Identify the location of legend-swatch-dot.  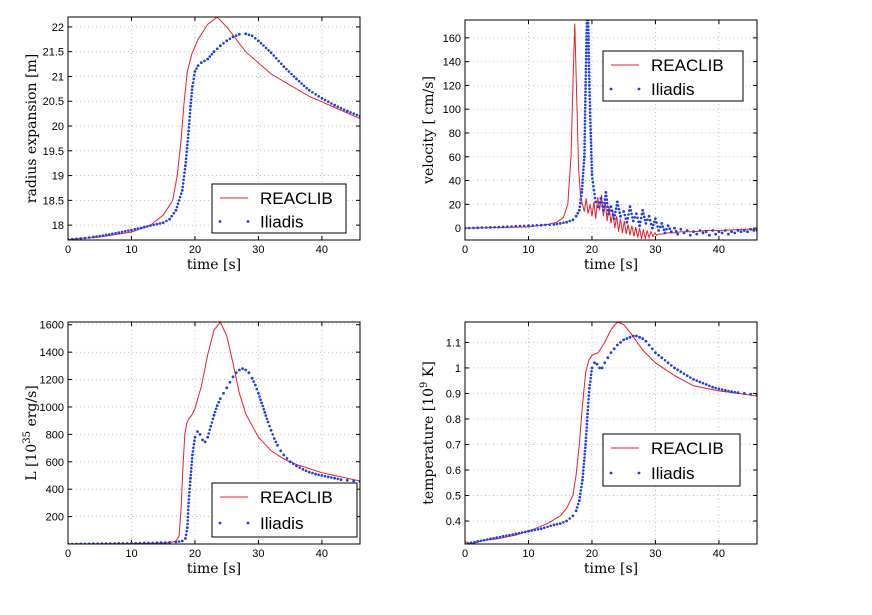
(611, 473).